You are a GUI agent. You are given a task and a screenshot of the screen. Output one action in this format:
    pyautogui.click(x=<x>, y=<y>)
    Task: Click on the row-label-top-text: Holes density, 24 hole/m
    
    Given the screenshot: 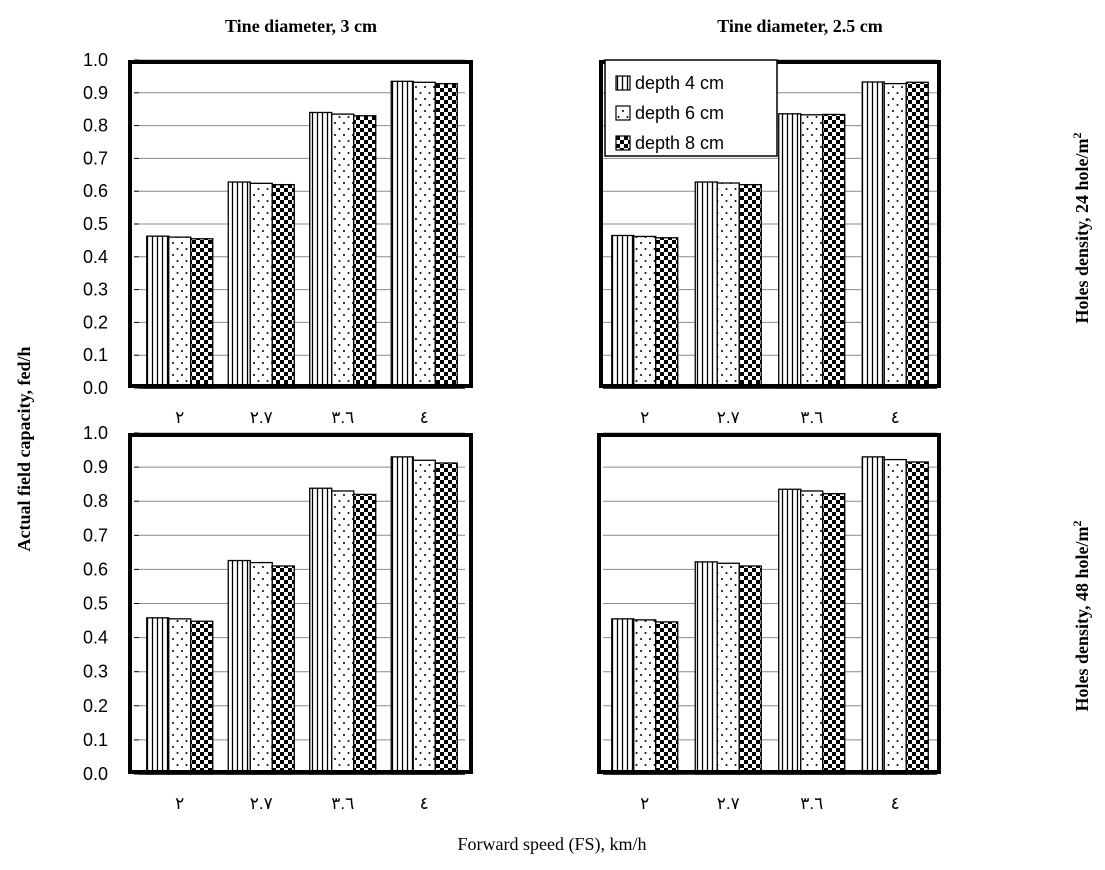 What is the action you would take?
    pyautogui.click(x=1082, y=230)
    